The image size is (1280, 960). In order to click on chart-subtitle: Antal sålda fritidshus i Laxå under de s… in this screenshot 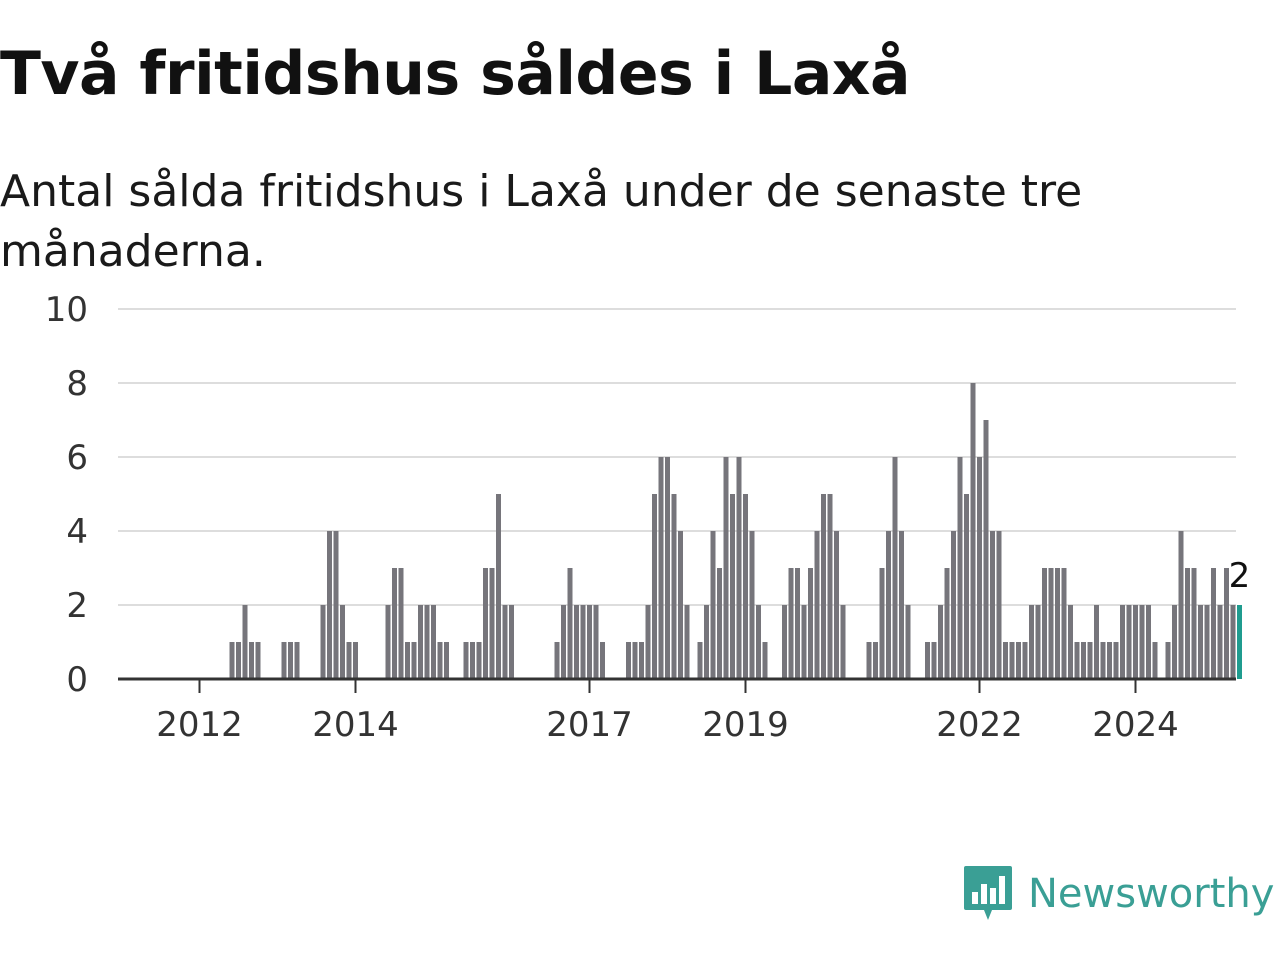, I will do `click(541, 221)`.